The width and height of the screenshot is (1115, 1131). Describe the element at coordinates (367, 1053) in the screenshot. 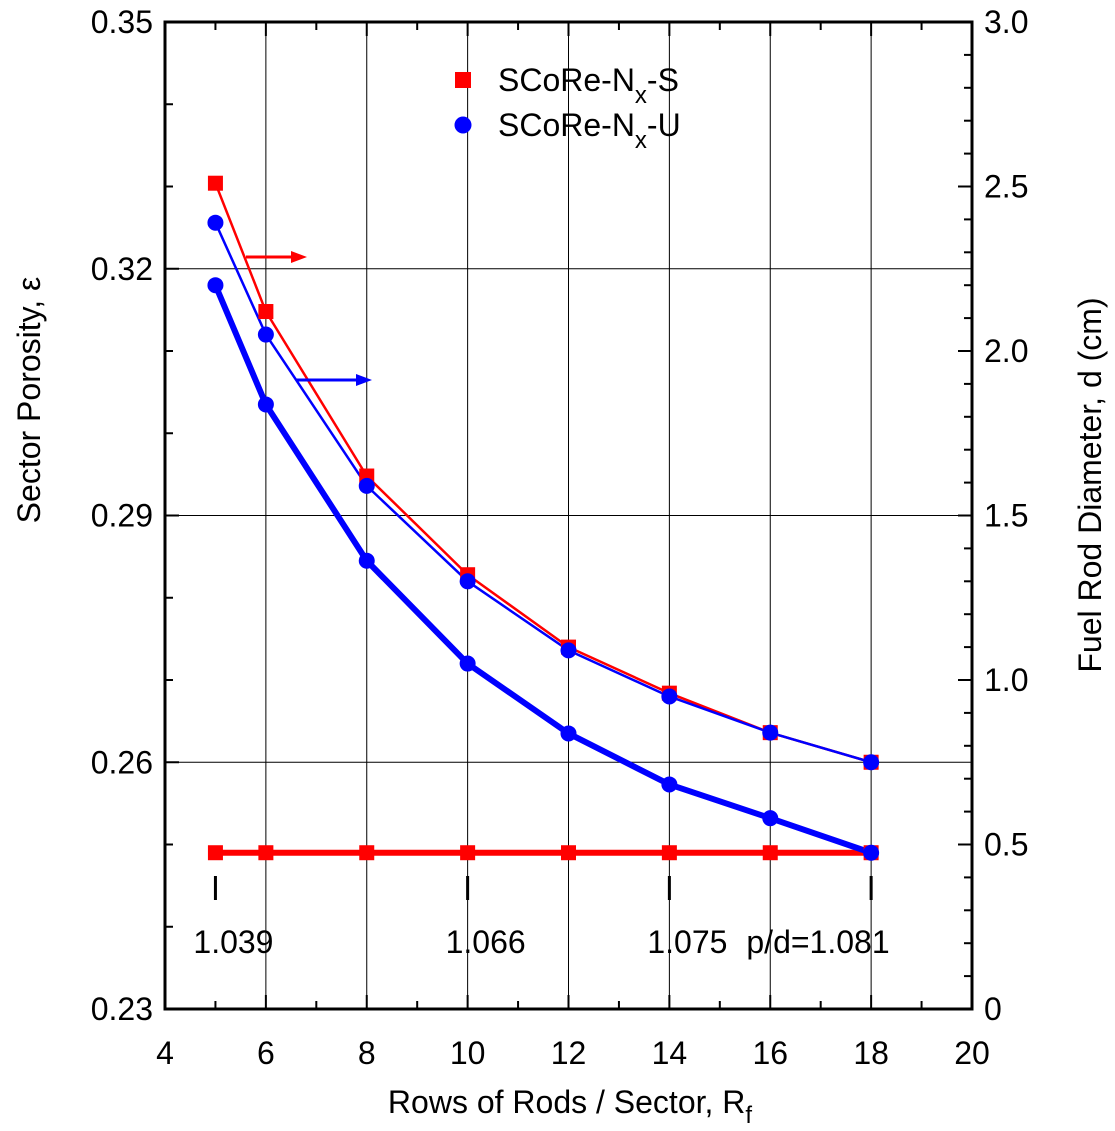

I see `x-tick-label: 8` at that location.